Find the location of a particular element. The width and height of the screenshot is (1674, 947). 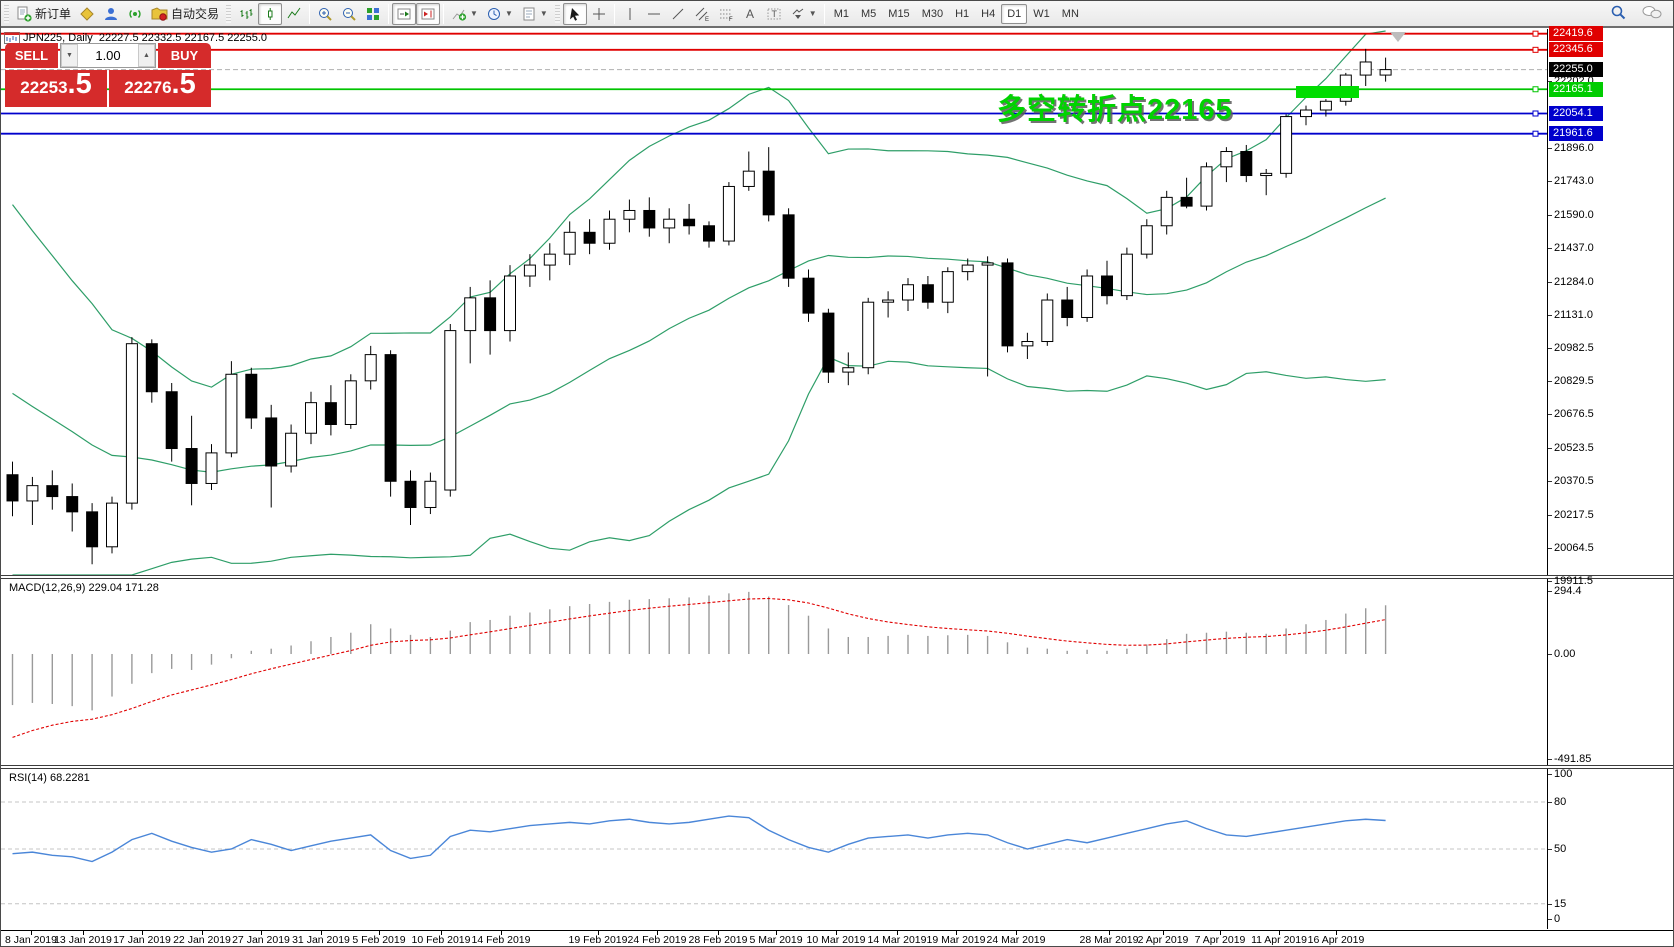

chat-icon is located at coordinates (1652, 14).